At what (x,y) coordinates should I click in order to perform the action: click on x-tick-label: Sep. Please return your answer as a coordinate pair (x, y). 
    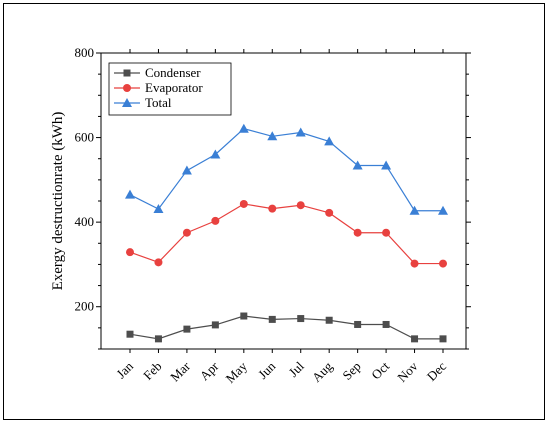
    Looking at the image, I should click on (351, 371).